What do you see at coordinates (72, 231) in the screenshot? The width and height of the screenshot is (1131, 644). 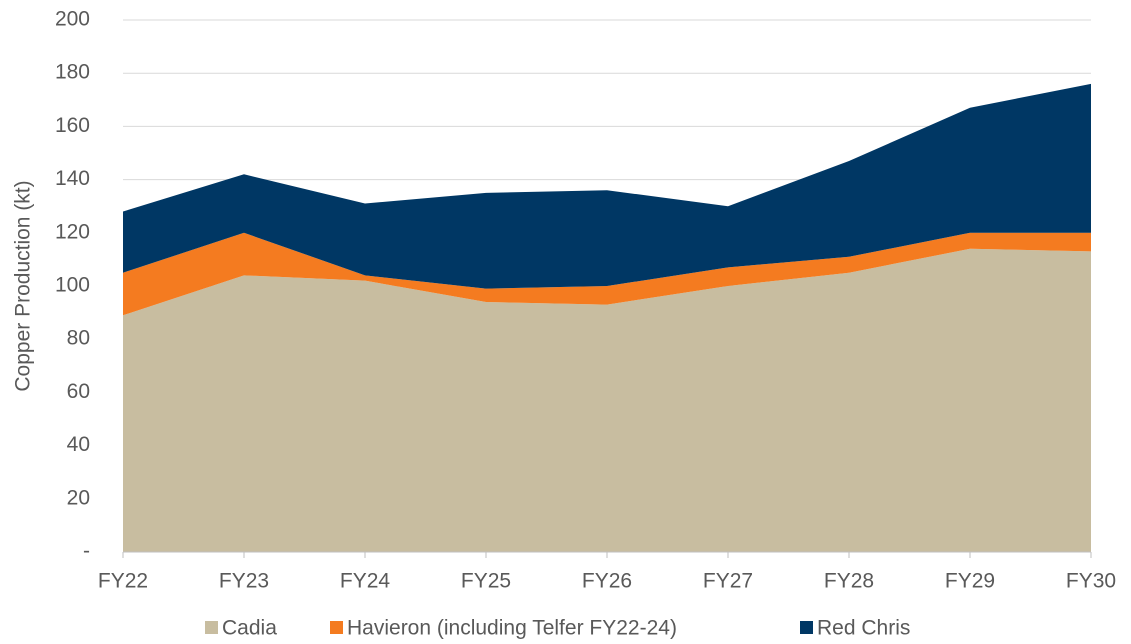 I see `y-tick-label: 120` at bounding box center [72, 231].